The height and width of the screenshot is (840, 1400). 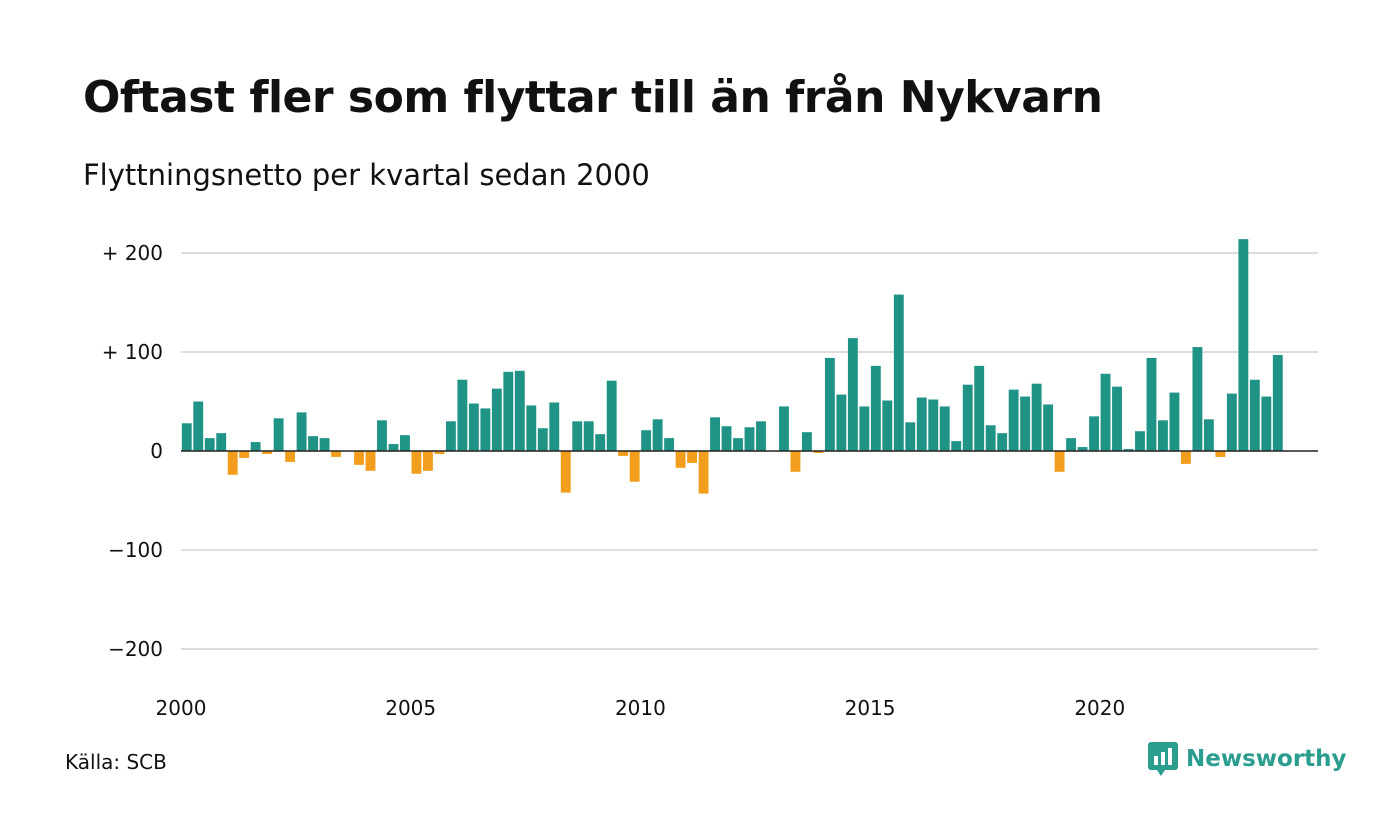 What do you see at coordinates (1163, 759) in the screenshot?
I see `newsworthy-logo-icon` at bounding box center [1163, 759].